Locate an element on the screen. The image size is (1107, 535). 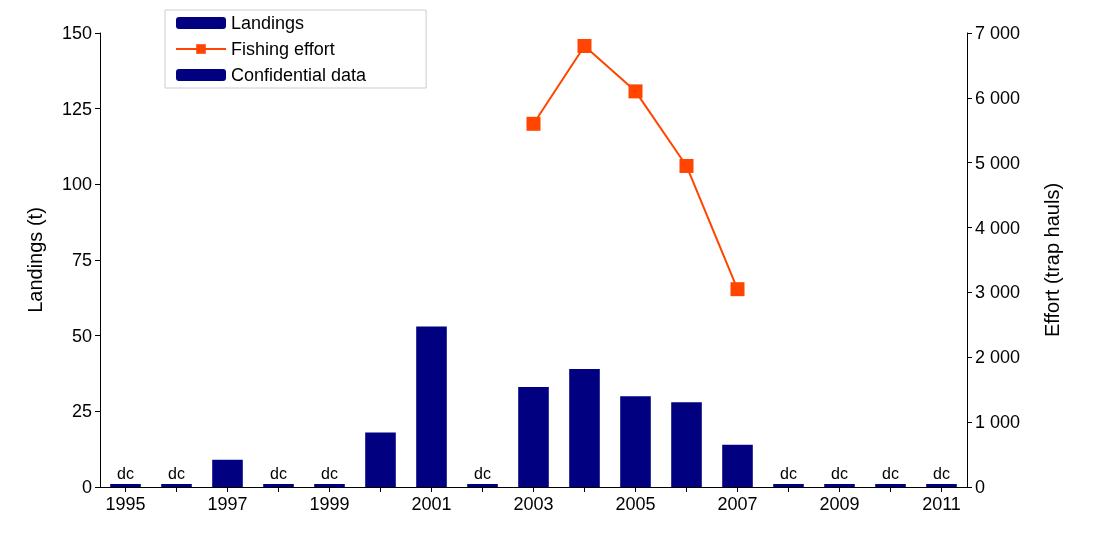
y2-tick-label: 3 000 is located at coordinates (998, 292).